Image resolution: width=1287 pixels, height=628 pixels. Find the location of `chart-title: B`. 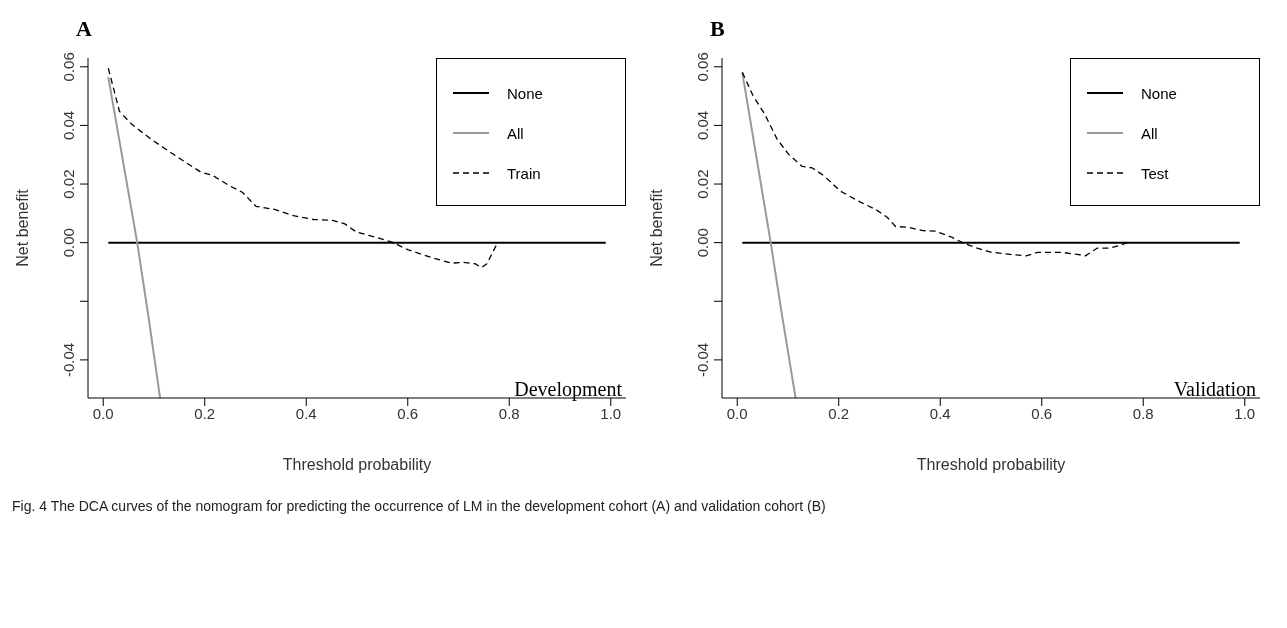

chart-title: B is located at coordinates (717, 29).